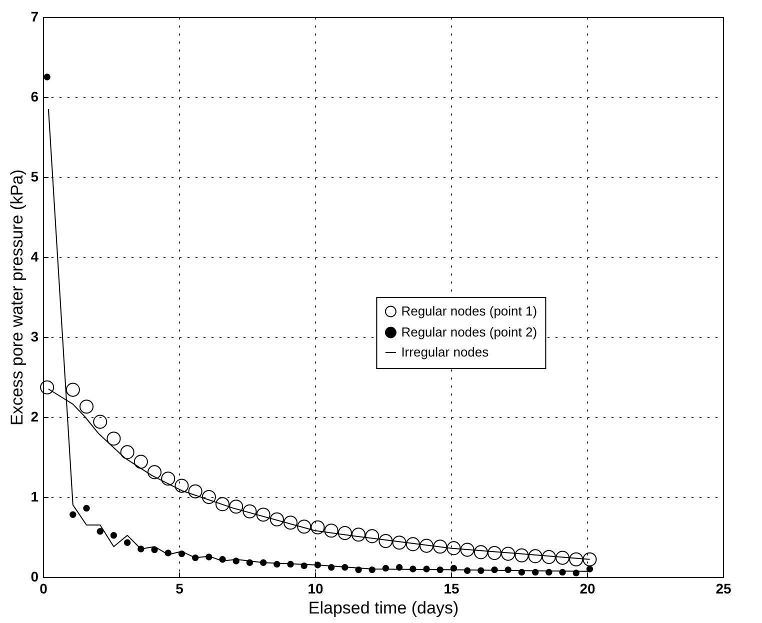 The image size is (762, 623). What do you see at coordinates (34, 256) in the screenshot?
I see `y-tick-label: 4` at bounding box center [34, 256].